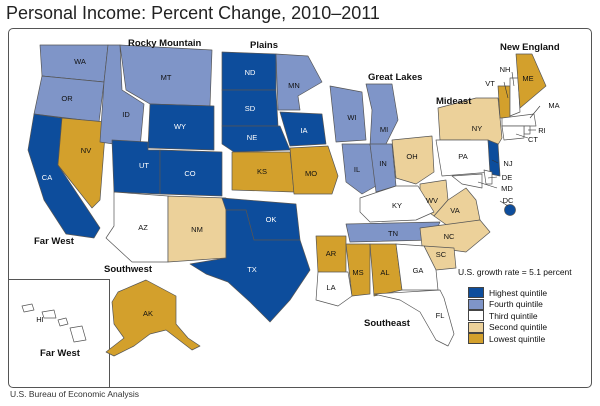 This screenshot has height=406, width=600. I want to click on legend-item-fourth: Fourth quintile, so click(515, 304).